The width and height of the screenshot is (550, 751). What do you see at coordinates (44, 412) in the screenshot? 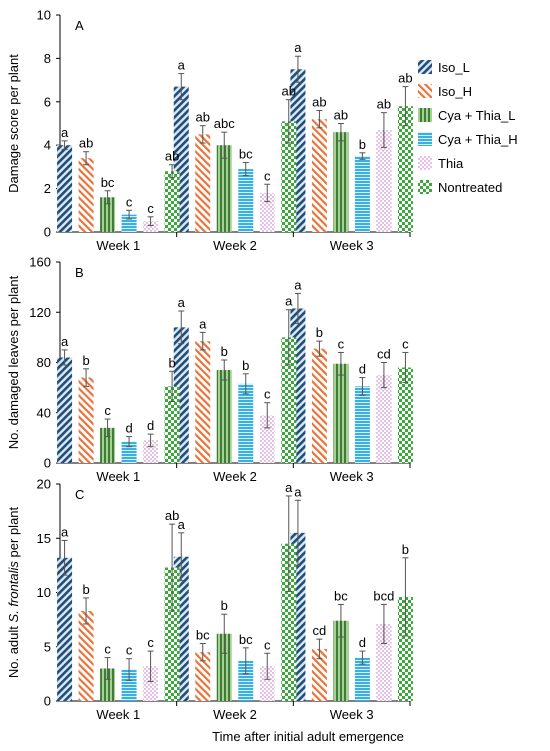
I see `y-tick-label: 40` at bounding box center [44, 412].